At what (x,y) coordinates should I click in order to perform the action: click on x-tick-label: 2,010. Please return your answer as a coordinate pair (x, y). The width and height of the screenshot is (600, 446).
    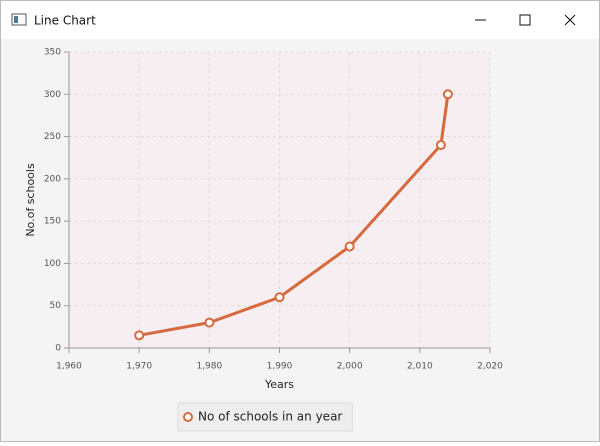
    Looking at the image, I should click on (420, 367).